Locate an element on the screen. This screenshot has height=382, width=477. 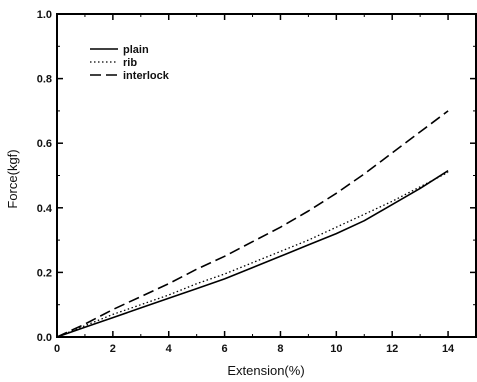
legend-label-interlock: interlock is located at coordinates (146, 76).